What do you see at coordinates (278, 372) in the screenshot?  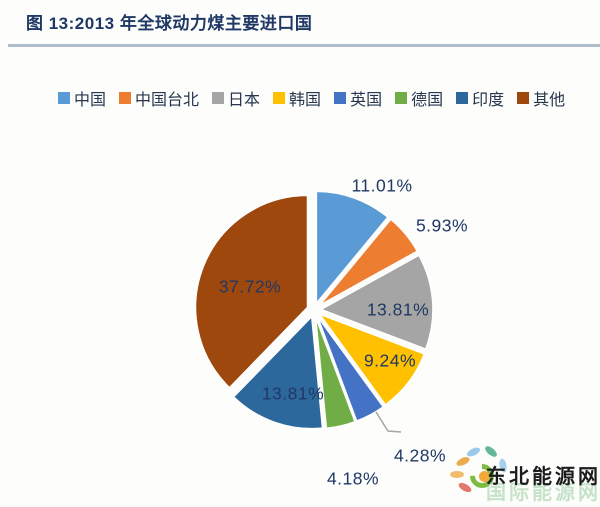 I see `pie-slice-印度` at bounding box center [278, 372].